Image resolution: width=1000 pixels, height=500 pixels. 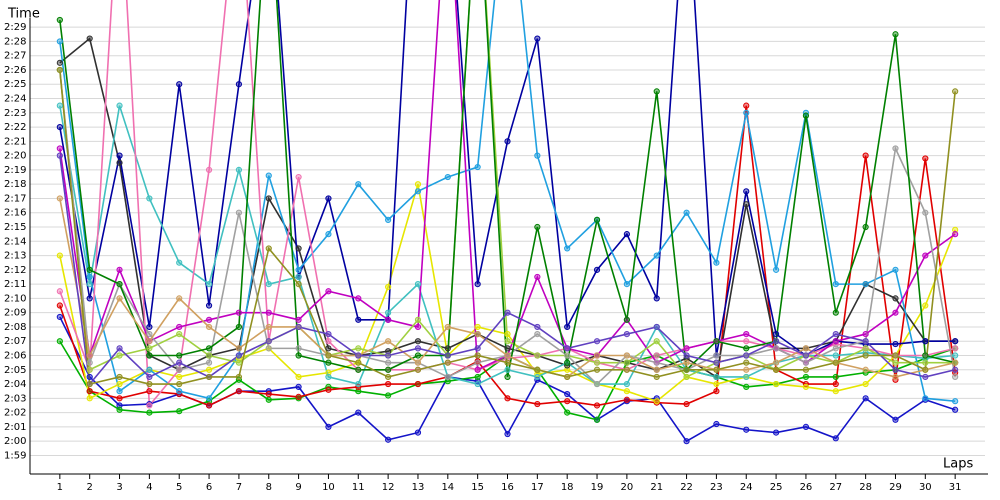 I want to click on y-tick-label: 2:16, so click(x=15, y=213).